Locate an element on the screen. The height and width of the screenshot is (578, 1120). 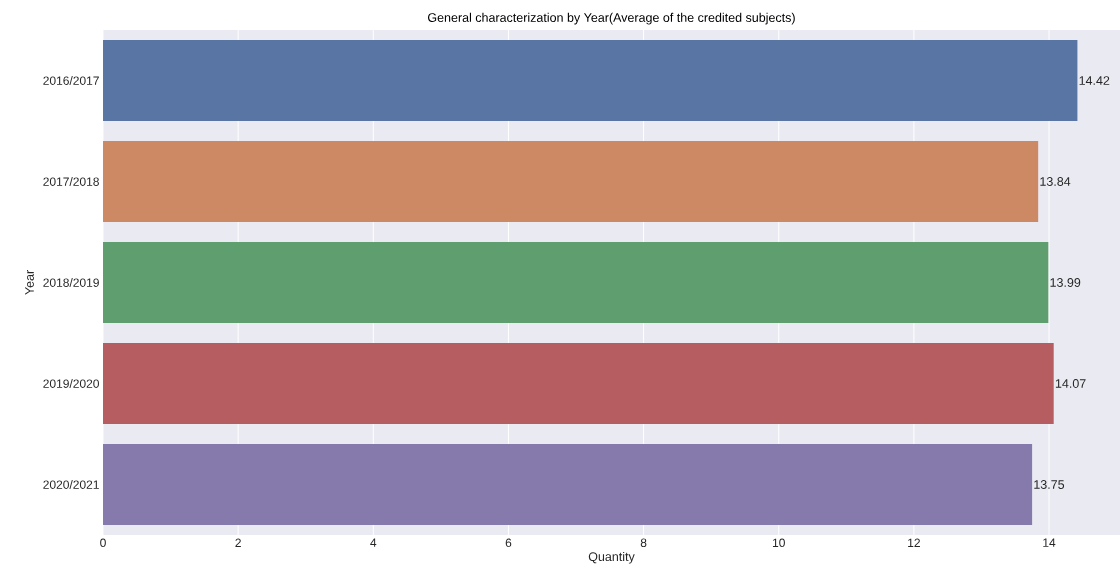
y-axis-title: Year is located at coordinates (29, 282).